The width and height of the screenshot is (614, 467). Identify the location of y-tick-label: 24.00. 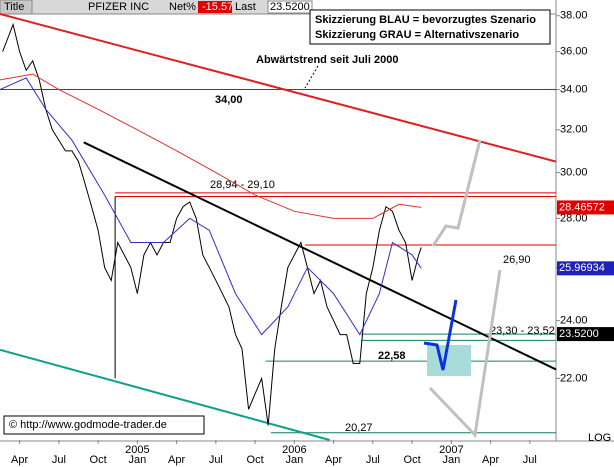
(574, 321).